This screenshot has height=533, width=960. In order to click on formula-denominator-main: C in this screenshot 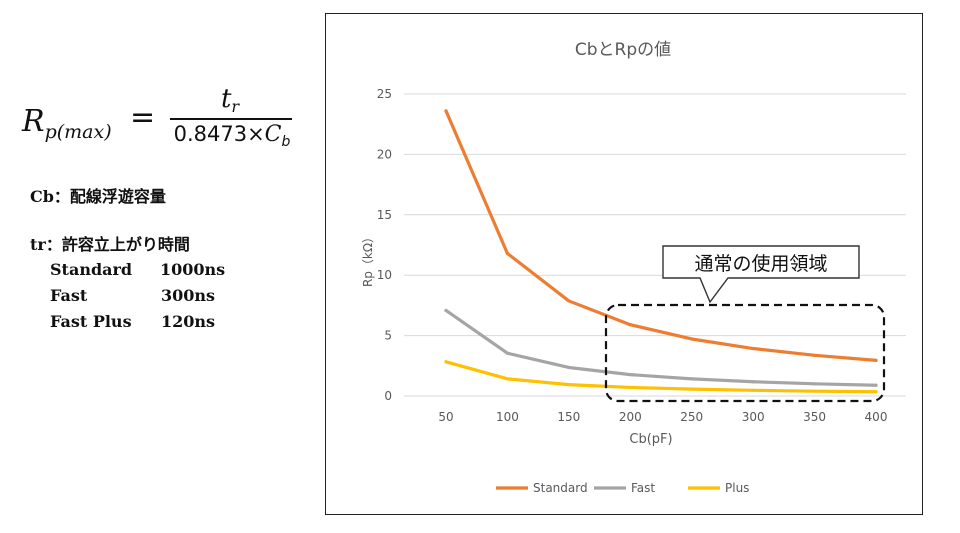, I will do `click(273, 134)`.